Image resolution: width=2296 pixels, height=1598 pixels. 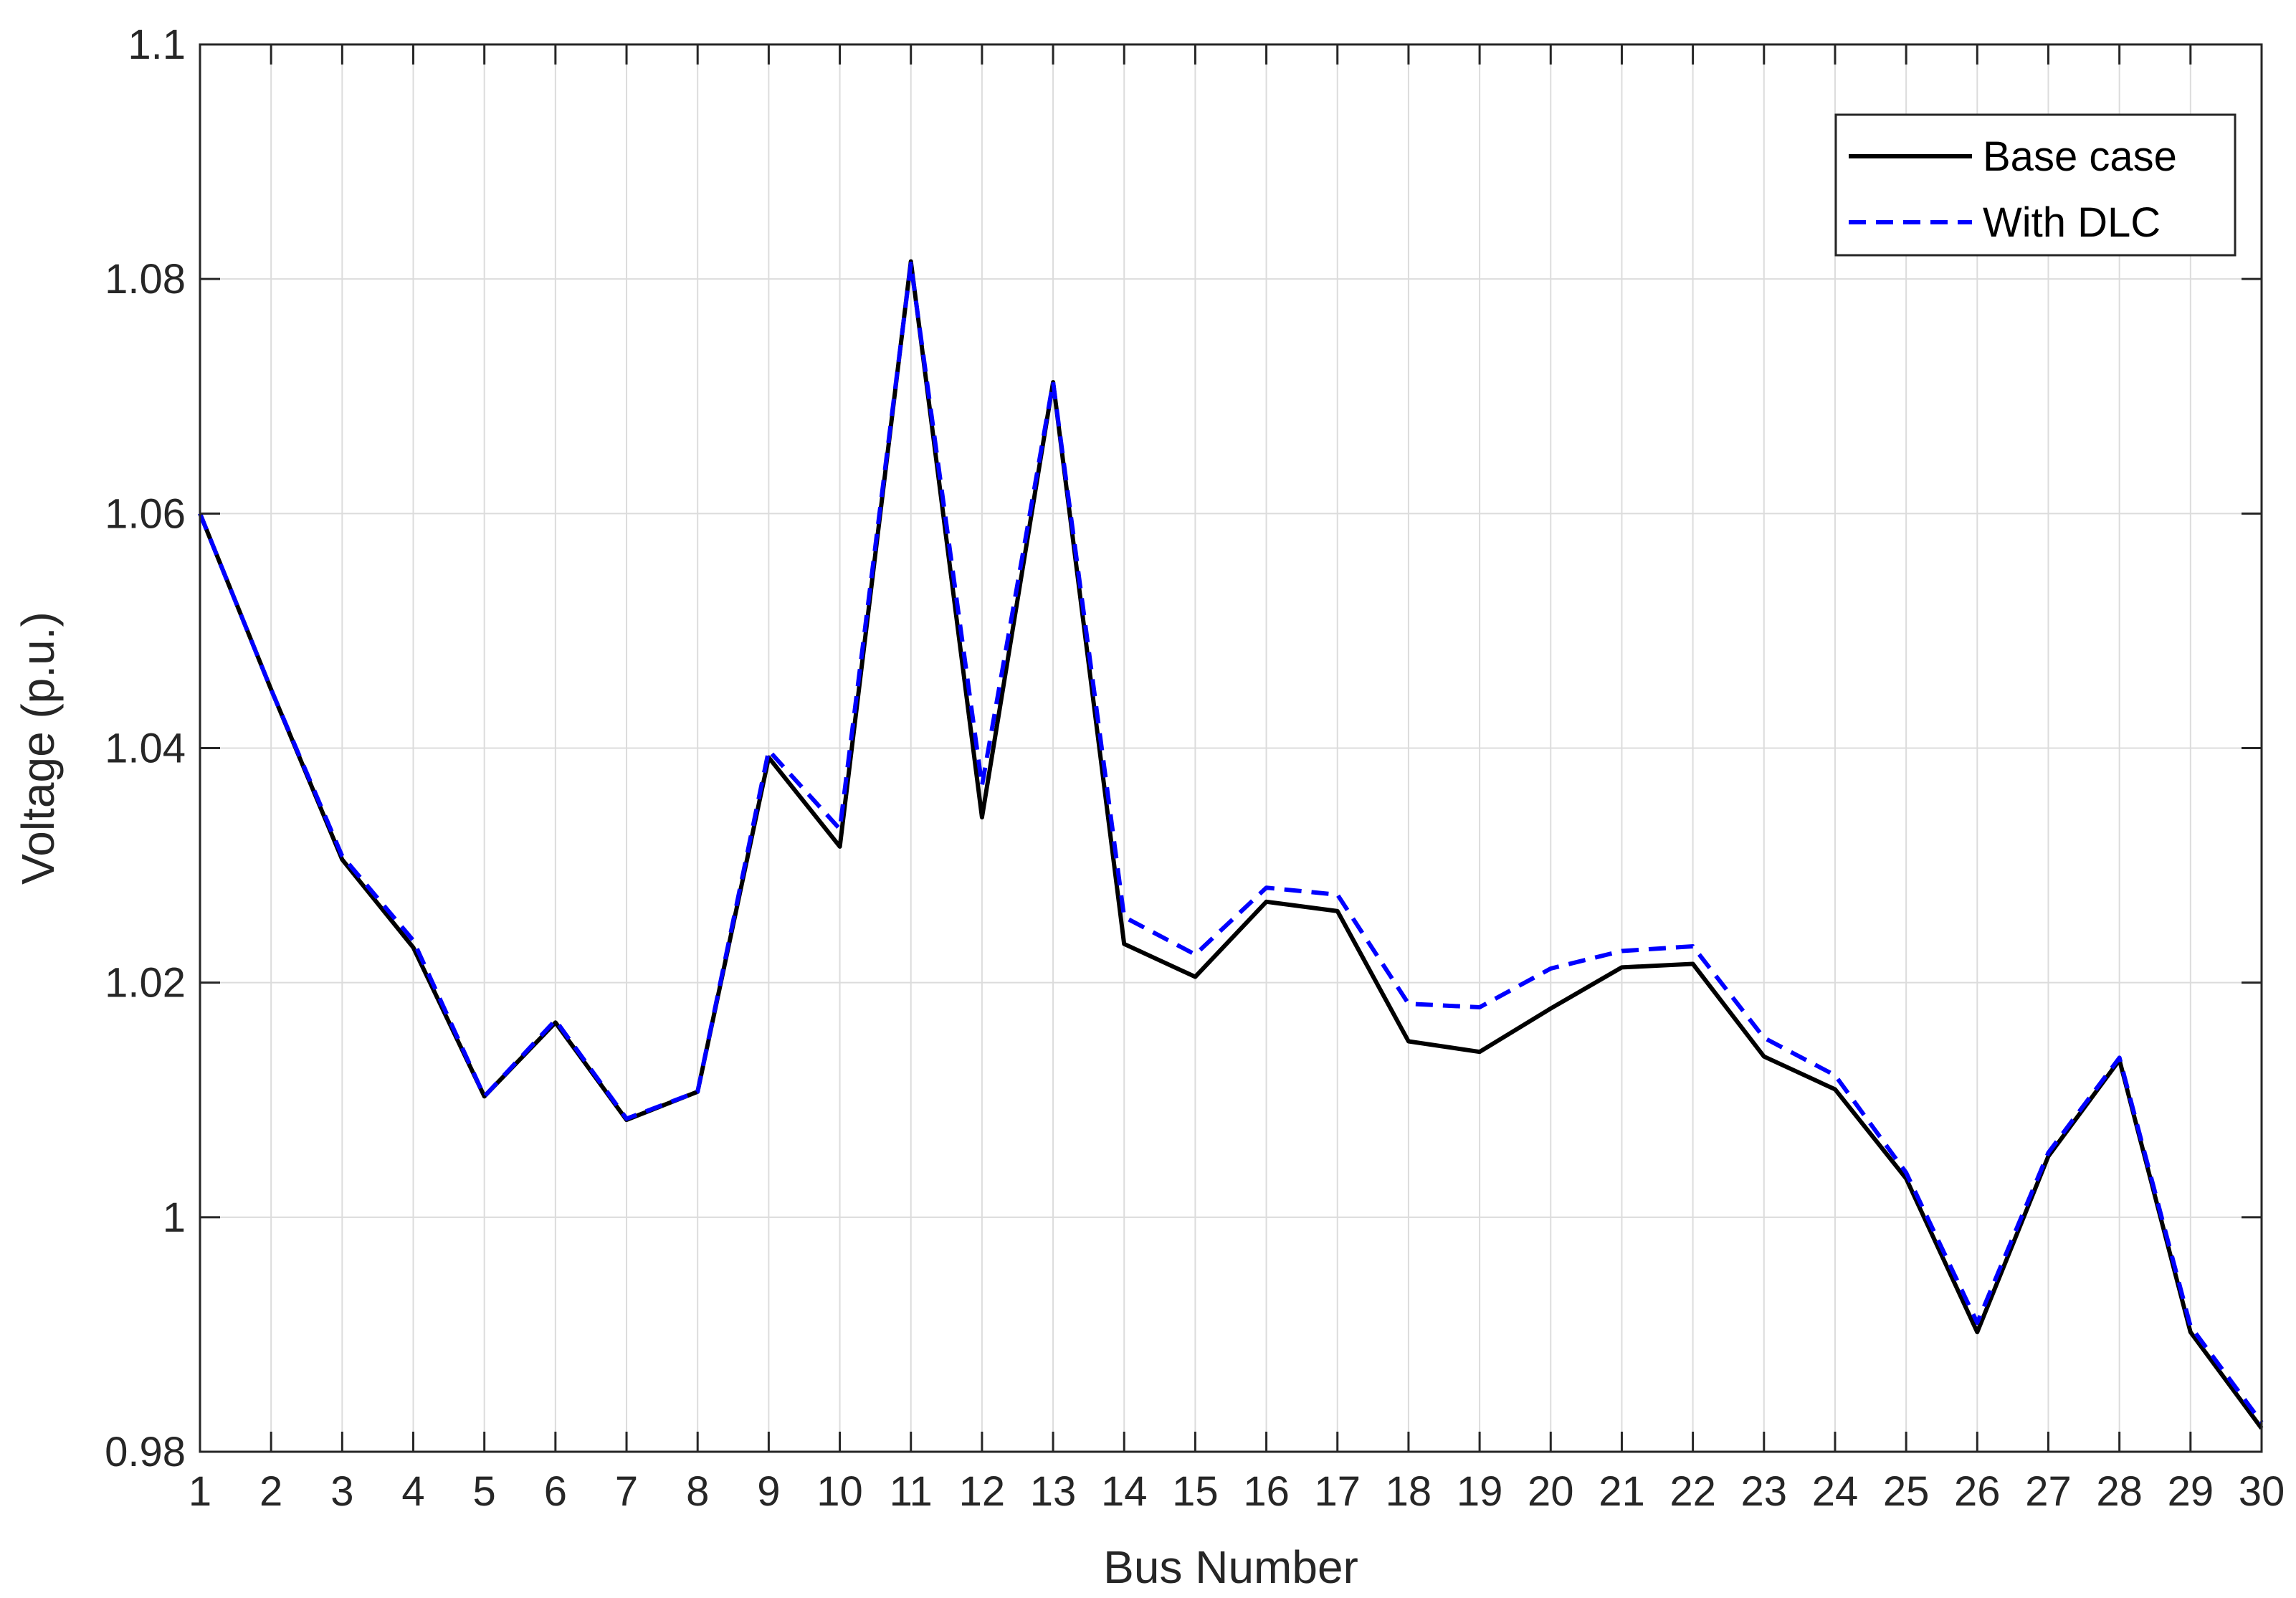 I want to click on y-tick-label: 1.1, so click(x=157, y=45).